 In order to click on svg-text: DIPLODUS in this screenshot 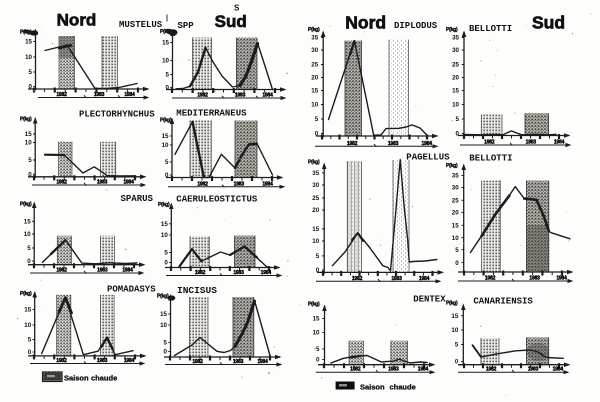, I will do `click(416, 26)`.